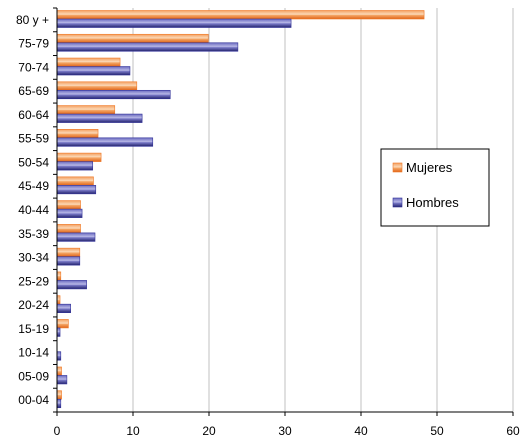 This screenshot has width=520, height=441. I want to click on legend-box, so click(435, 187).